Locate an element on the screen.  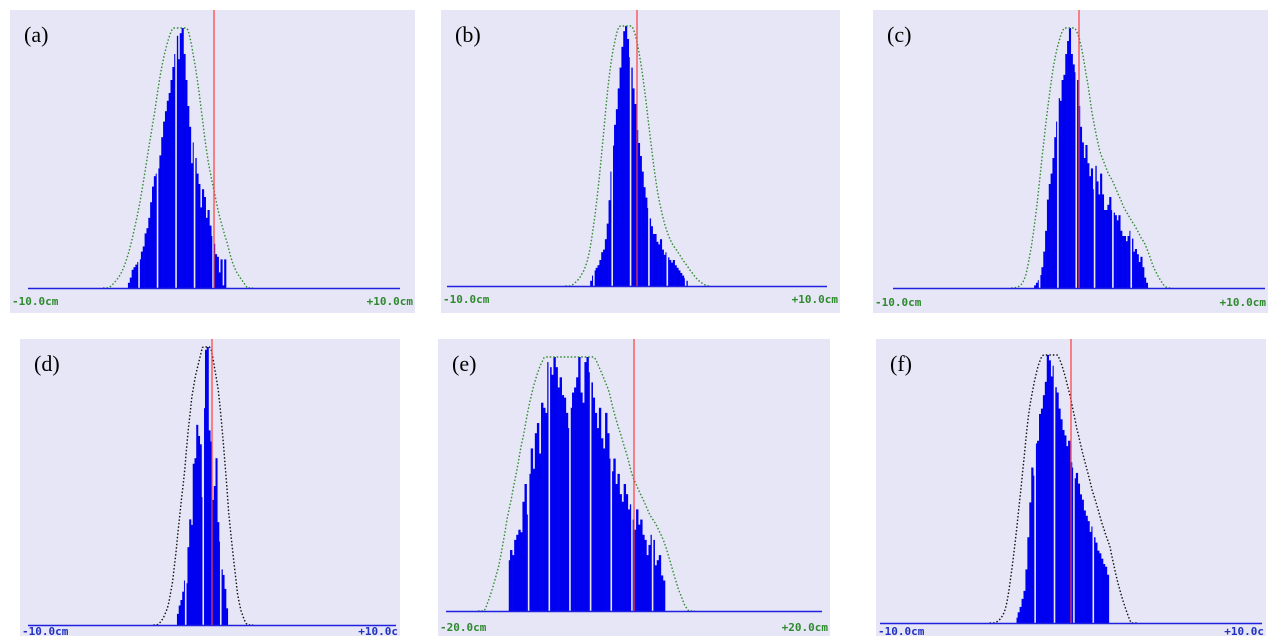
histogram-b: (b) -10.0cm +10.0cm is located at coordinates (640, 161).